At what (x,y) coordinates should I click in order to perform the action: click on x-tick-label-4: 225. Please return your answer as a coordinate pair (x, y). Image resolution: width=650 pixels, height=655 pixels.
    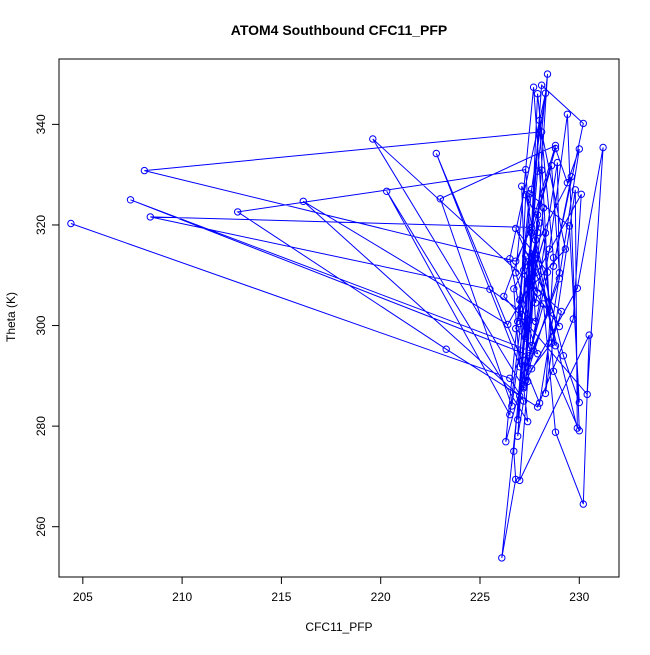
    Looking at the image, I should click on (480, 597).